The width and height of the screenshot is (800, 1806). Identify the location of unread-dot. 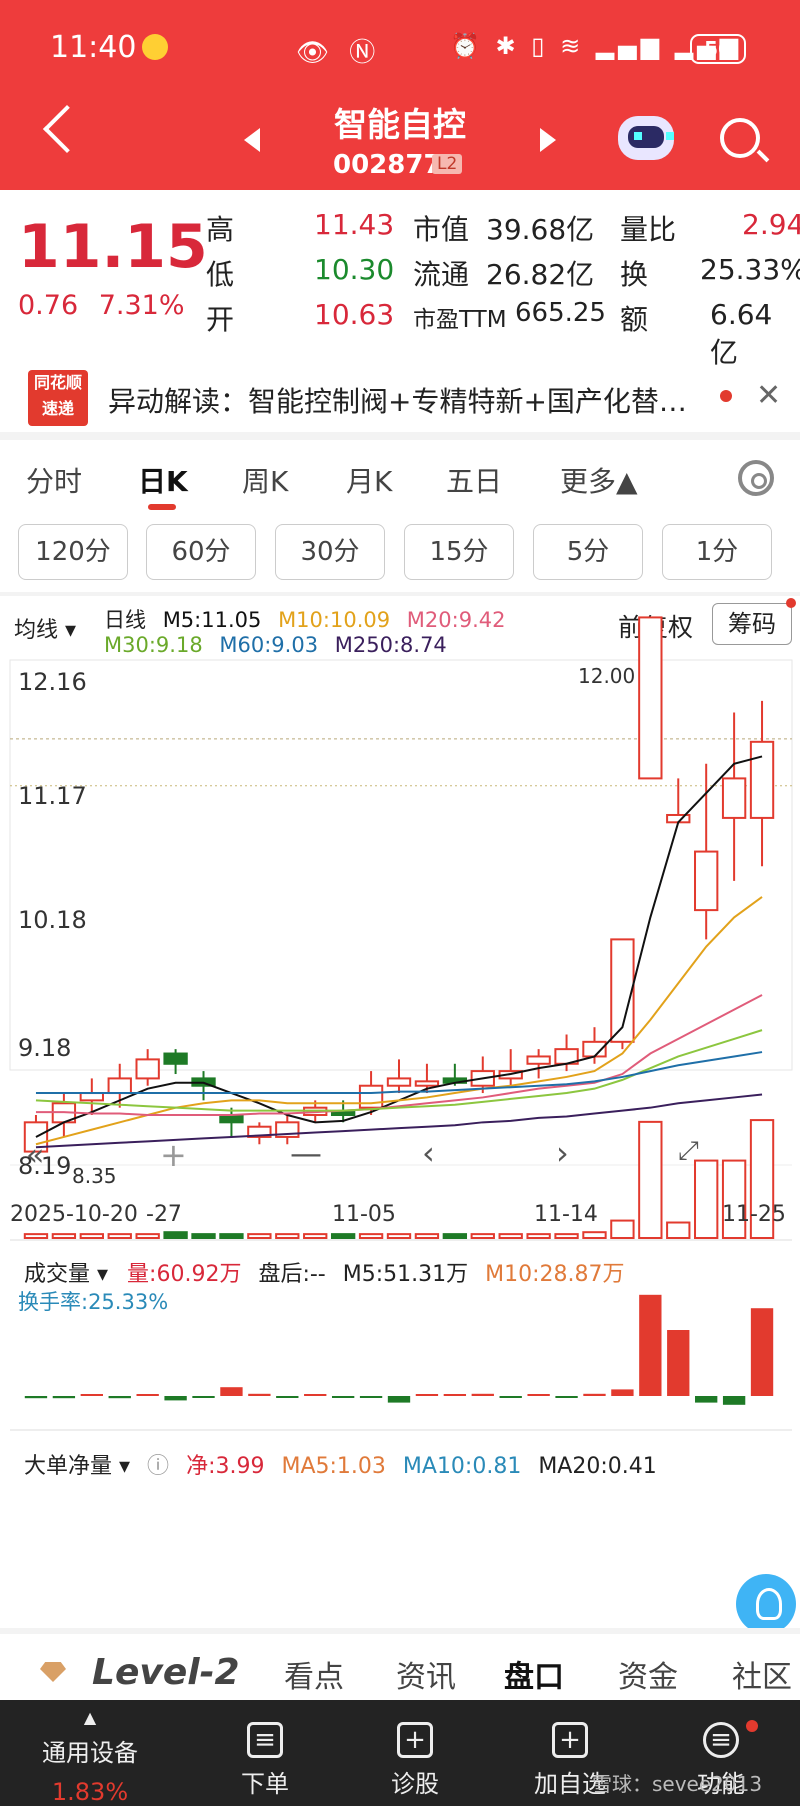
(726, 396).